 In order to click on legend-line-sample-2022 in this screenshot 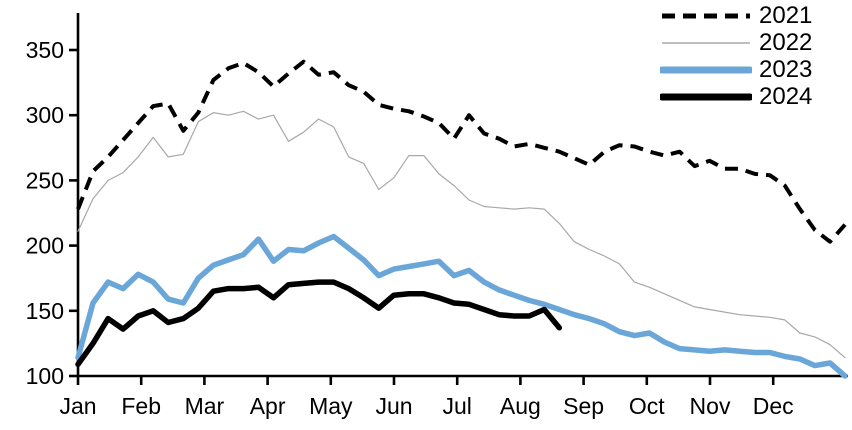, I will do `click(706, 42)`.